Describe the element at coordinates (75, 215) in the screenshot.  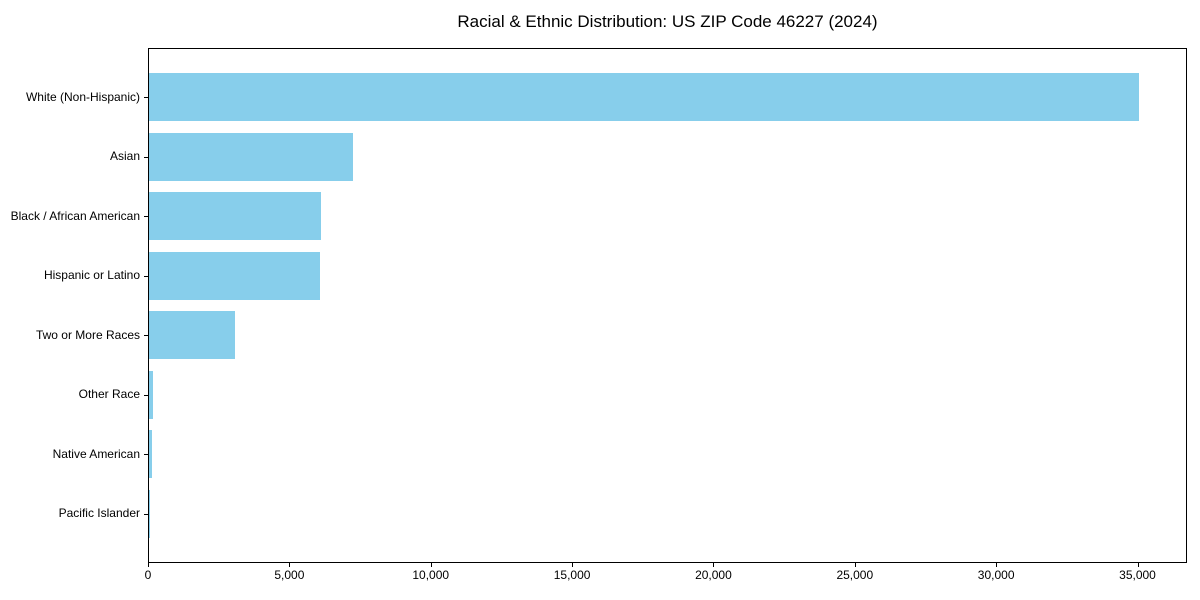
I see `y-tick-label: Black / African American` at that location.